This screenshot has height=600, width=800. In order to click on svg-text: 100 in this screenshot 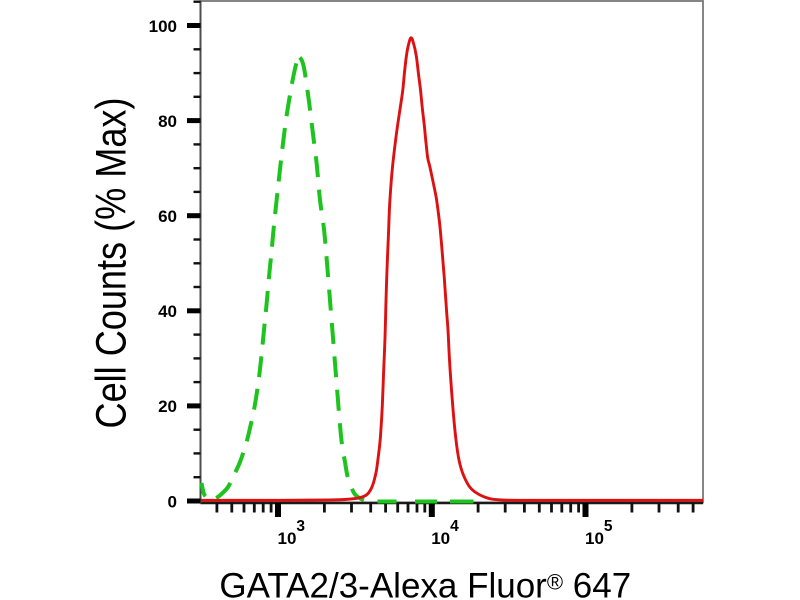, I will do `click(163, 26)`.